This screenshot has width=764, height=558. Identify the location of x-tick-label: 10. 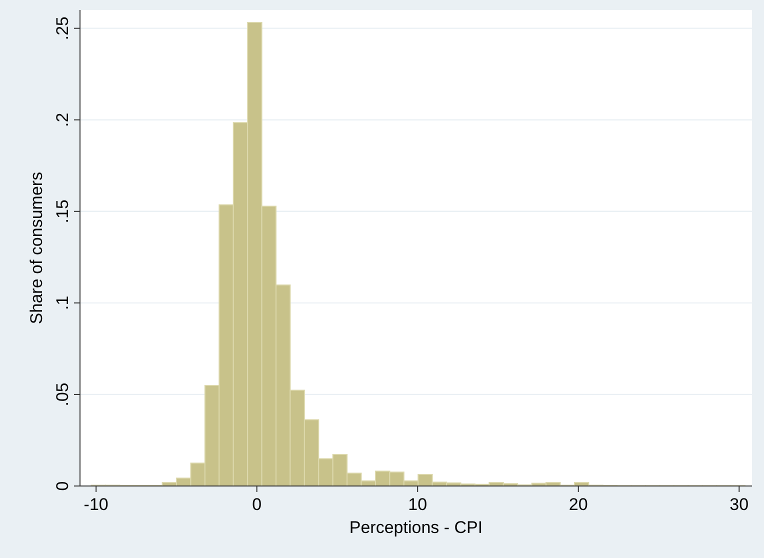
(418, 504).